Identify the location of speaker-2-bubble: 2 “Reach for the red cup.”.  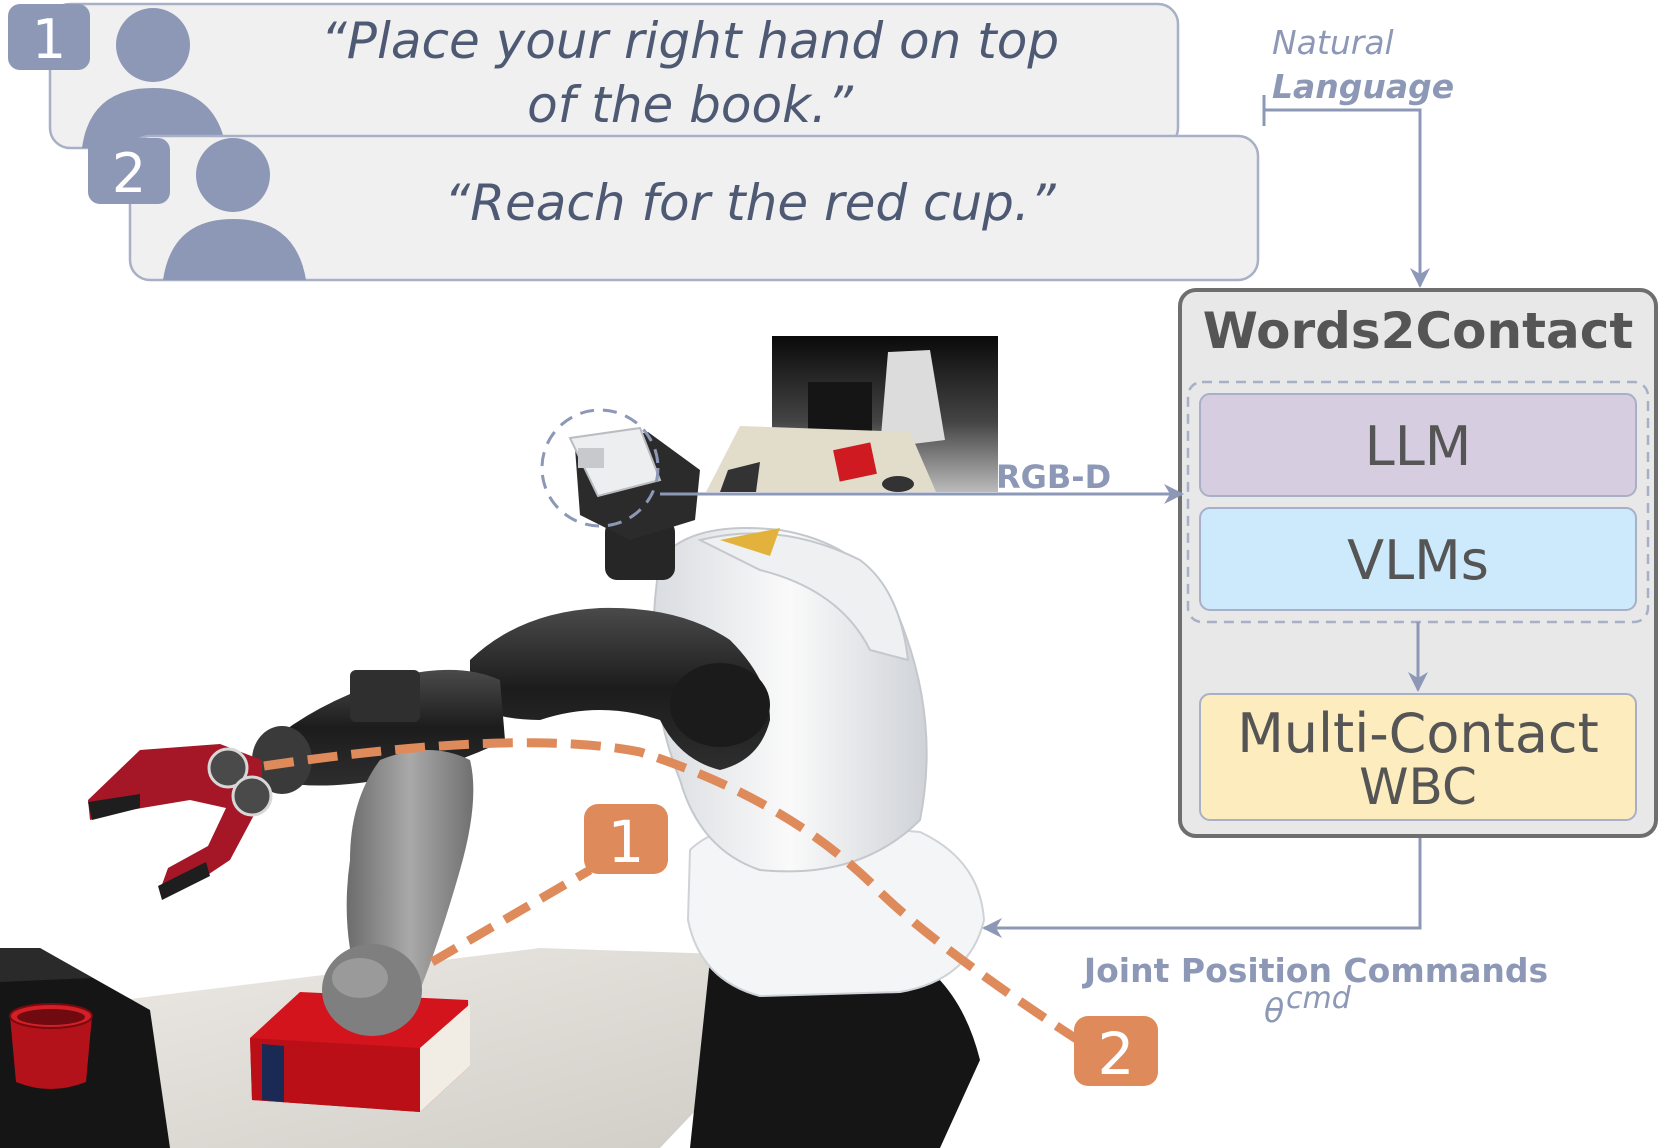
(674, 208).